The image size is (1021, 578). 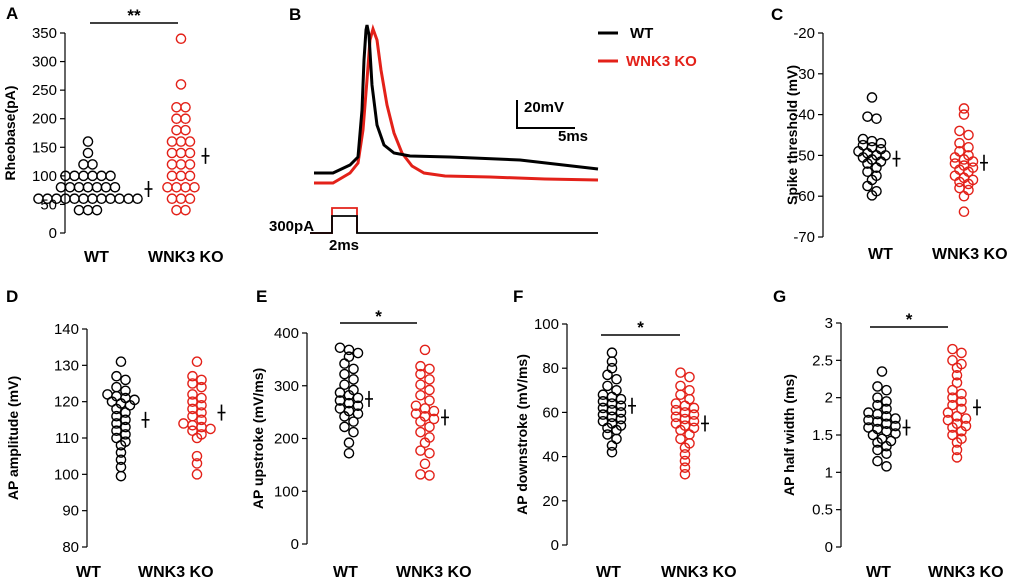 What do you see at coordinates (550, 501) in the screenshot?
I see `y-tick-label: 20` at bounding box center [550, 501].